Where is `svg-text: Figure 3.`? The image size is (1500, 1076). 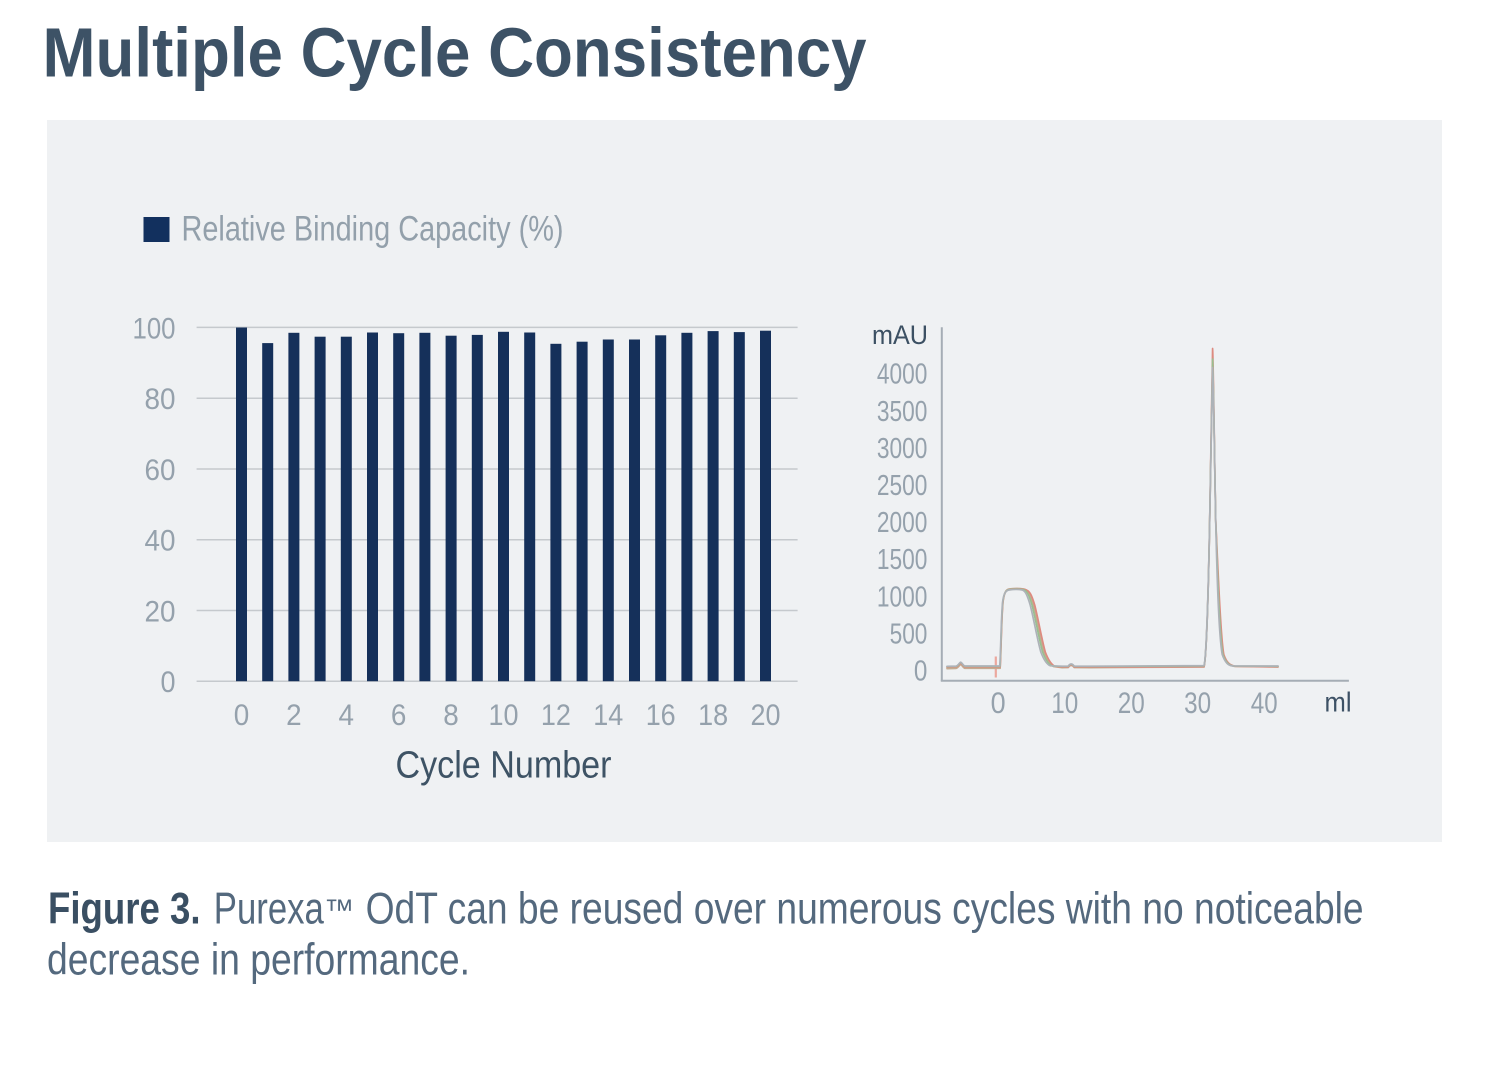
svg-text: Figure 3. is located at coordinates (124, 909).